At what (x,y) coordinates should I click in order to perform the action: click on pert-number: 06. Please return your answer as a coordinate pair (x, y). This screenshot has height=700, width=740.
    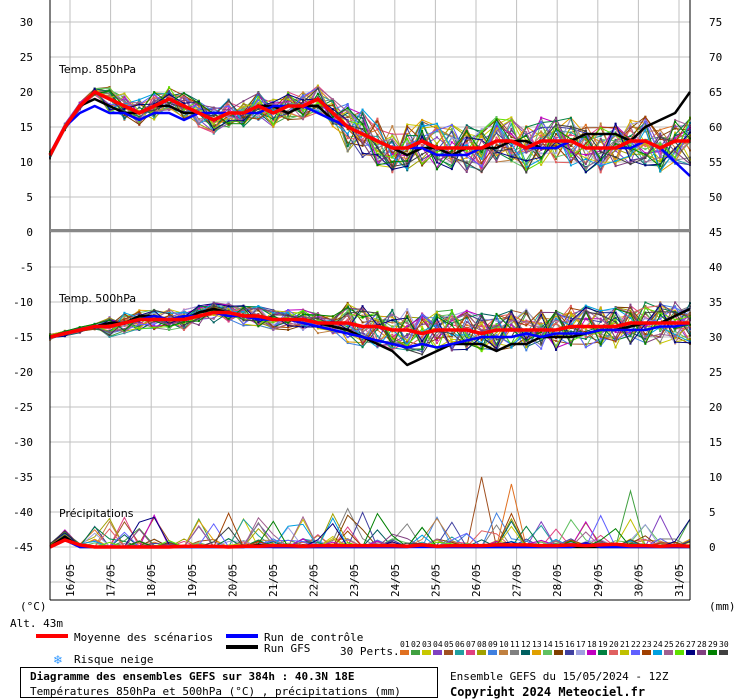
    Looking at the image, I should click on (460, 644).